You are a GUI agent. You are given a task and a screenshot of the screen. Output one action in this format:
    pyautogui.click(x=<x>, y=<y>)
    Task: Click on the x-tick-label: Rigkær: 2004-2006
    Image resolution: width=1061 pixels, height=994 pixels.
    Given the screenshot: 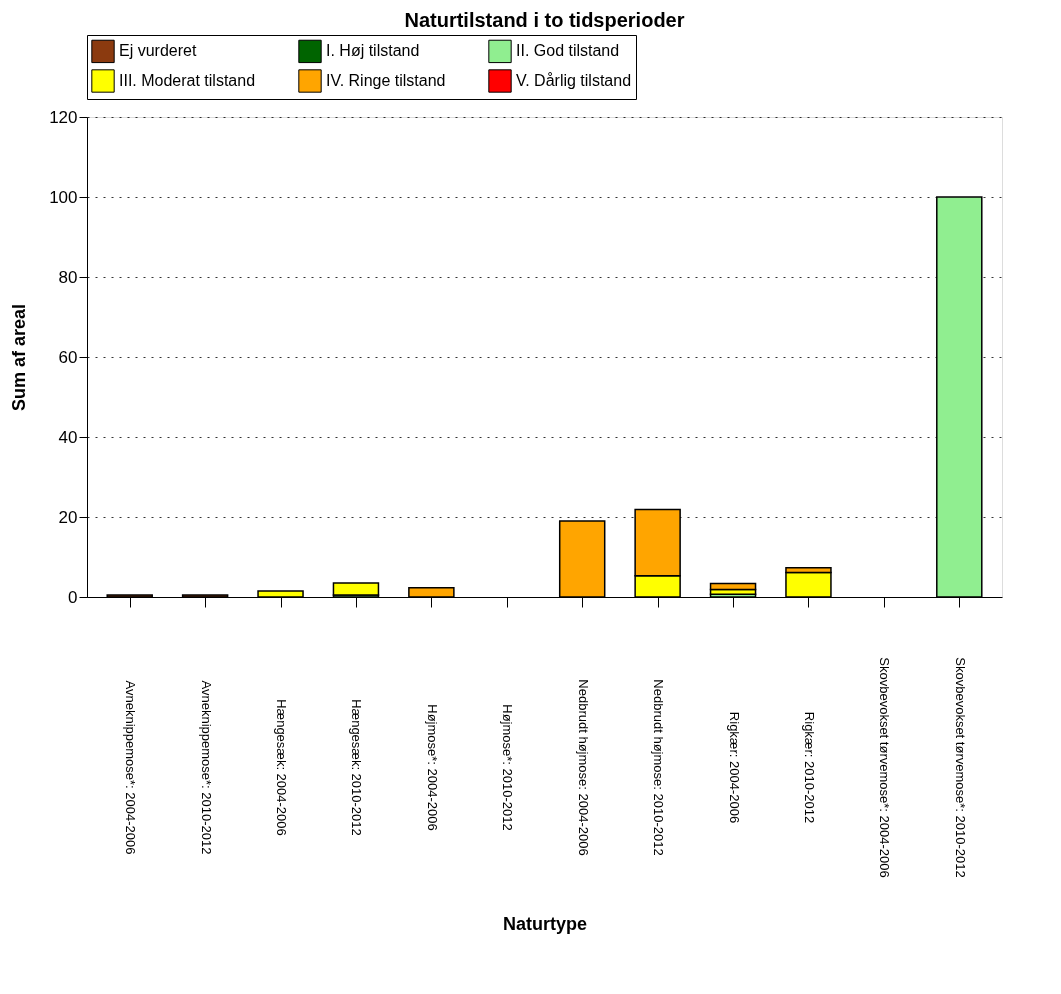 What is the action you would take?
    pyautogui.click(x=734, y=767)
    